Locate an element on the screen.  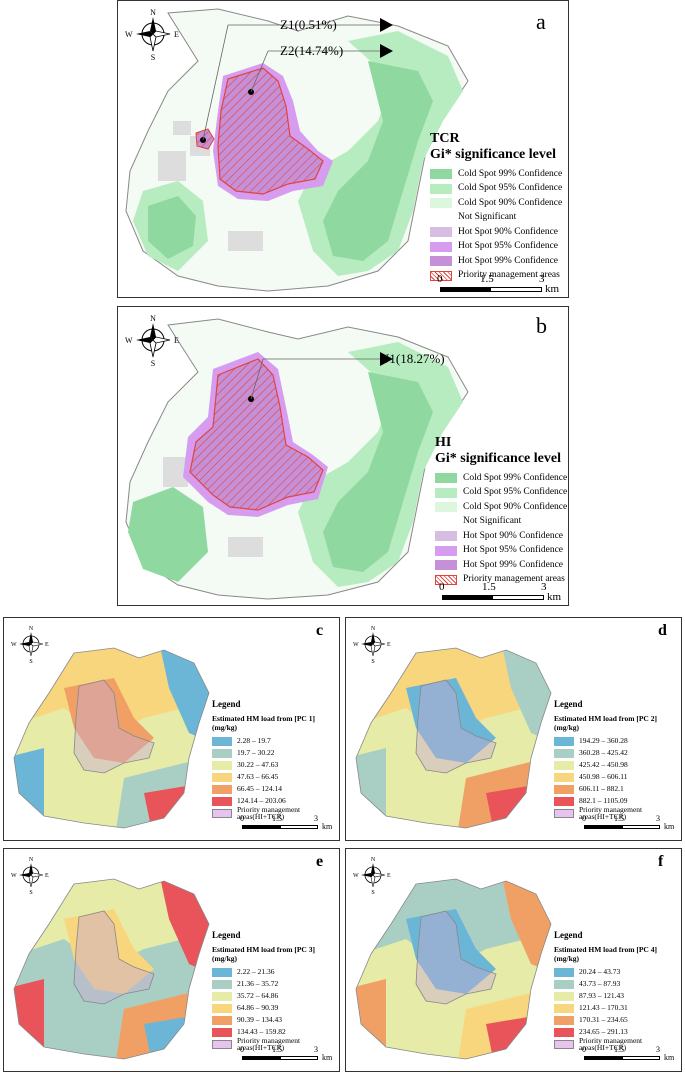
legend-item: 47.63 – 66.45 is located at coordinates (275, 777).